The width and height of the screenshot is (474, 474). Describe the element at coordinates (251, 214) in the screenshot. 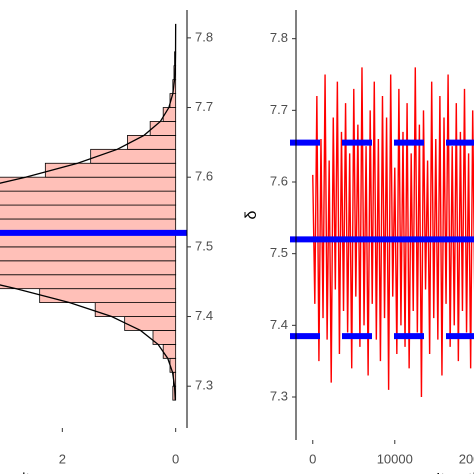

I see `y-axis-label: δ` at that location.